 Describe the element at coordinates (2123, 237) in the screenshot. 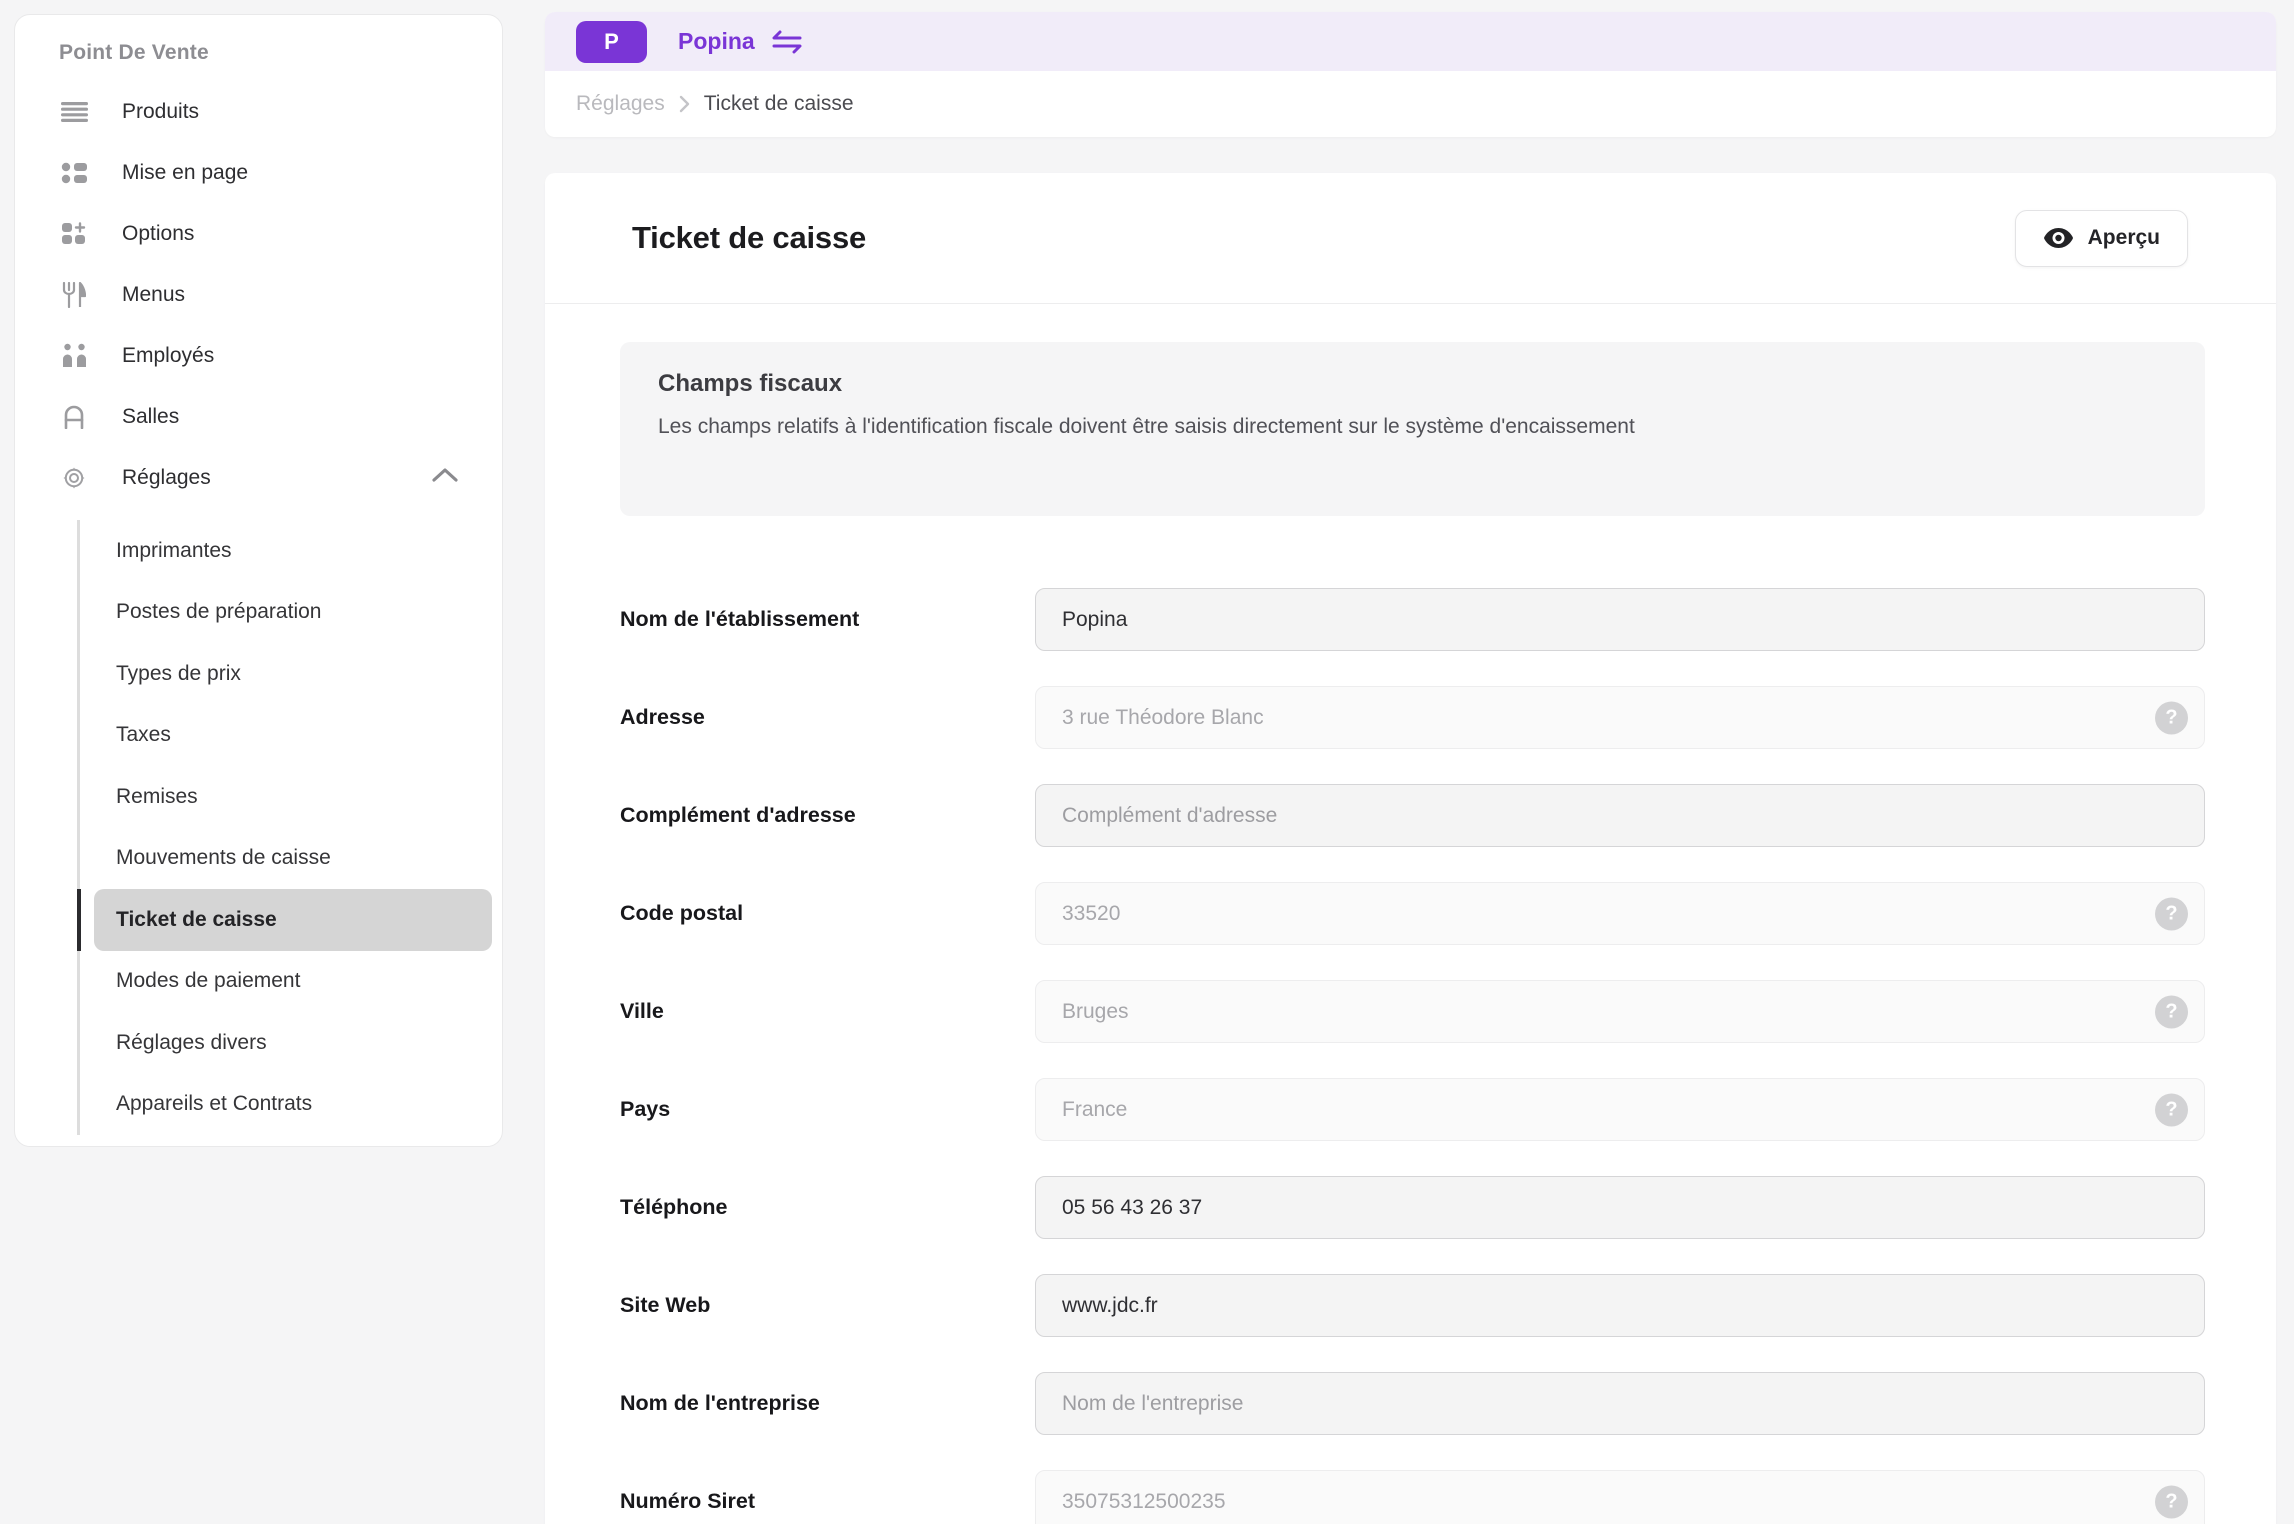

I see `preview-button-label: Aperçu` at that location.